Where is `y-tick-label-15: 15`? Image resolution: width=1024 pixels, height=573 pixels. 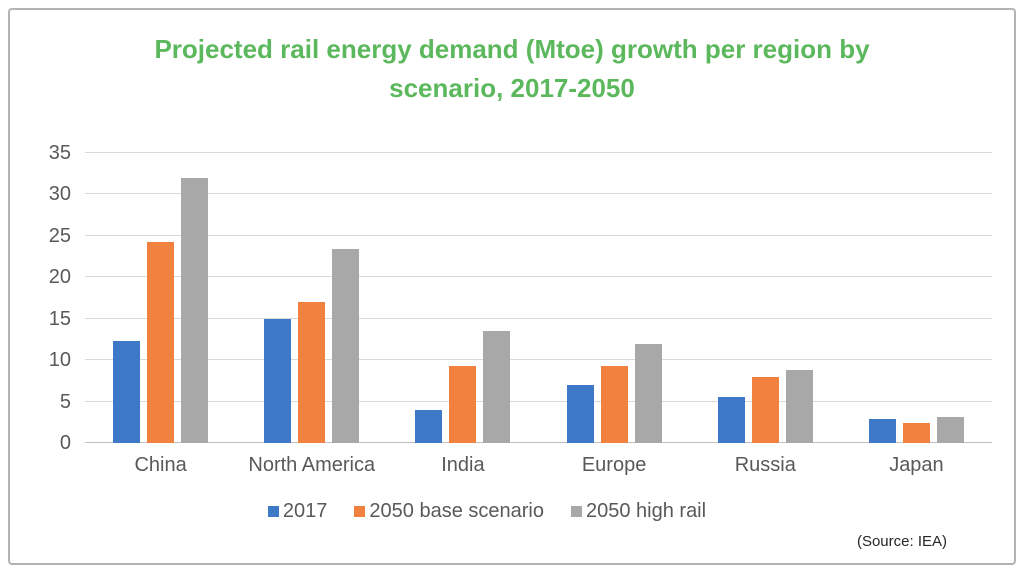
y-tick-label-15: 15 is located at coordinates (59, 318).